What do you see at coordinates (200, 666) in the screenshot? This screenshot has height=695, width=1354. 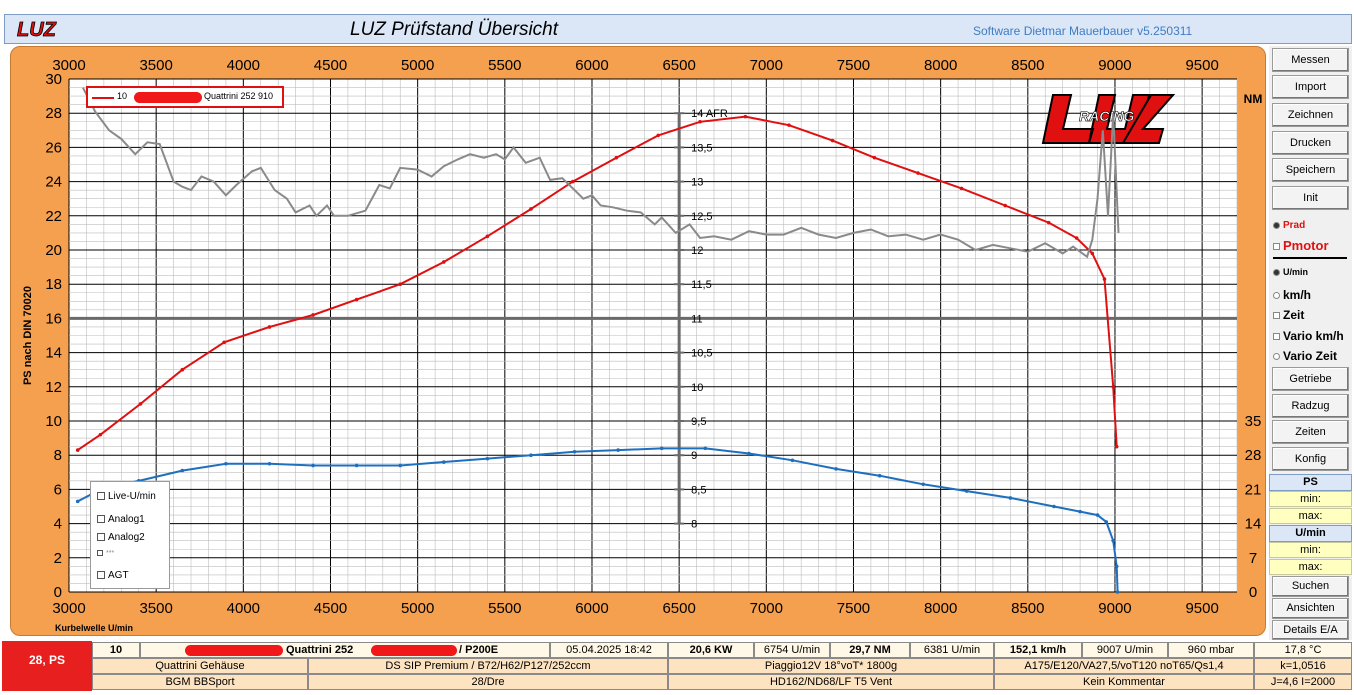 I see `info-housing: Quattrini Gehäuse` at bounding box center [200, 666].